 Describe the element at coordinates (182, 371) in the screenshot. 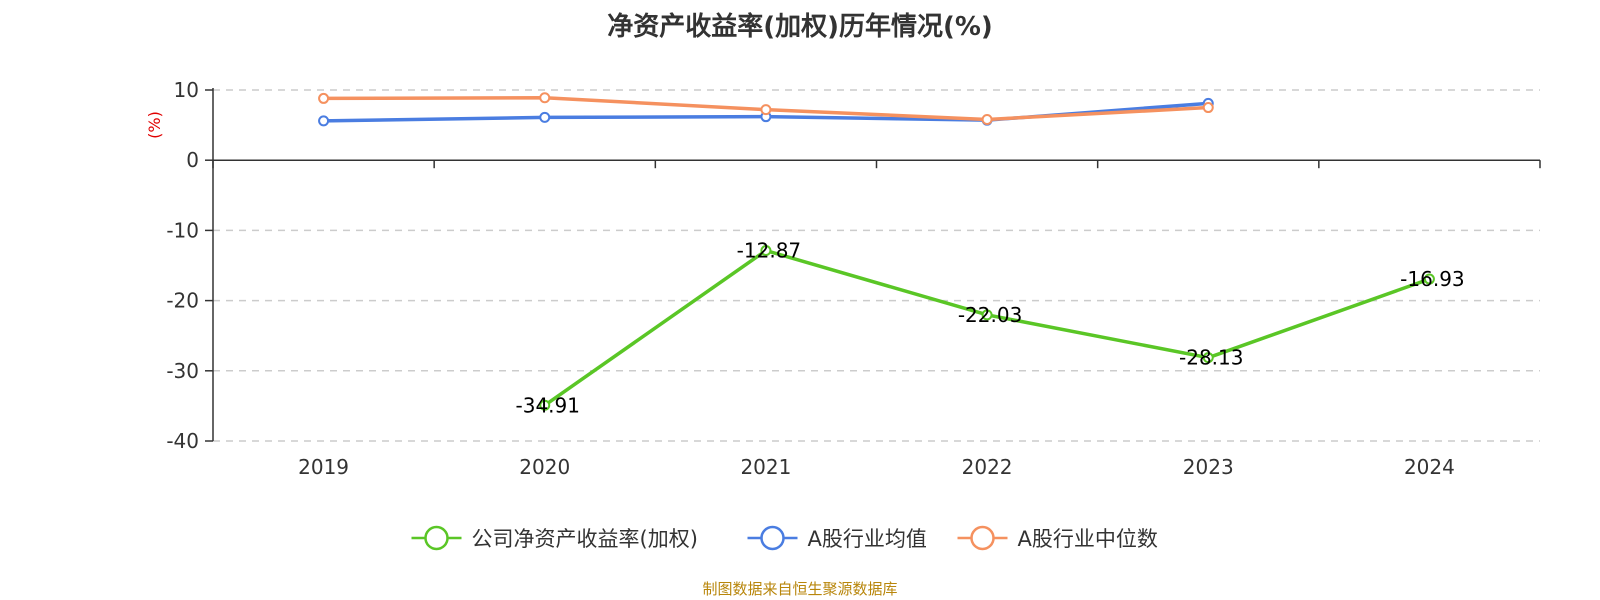

I see `y-tick-label: -30` at that location.